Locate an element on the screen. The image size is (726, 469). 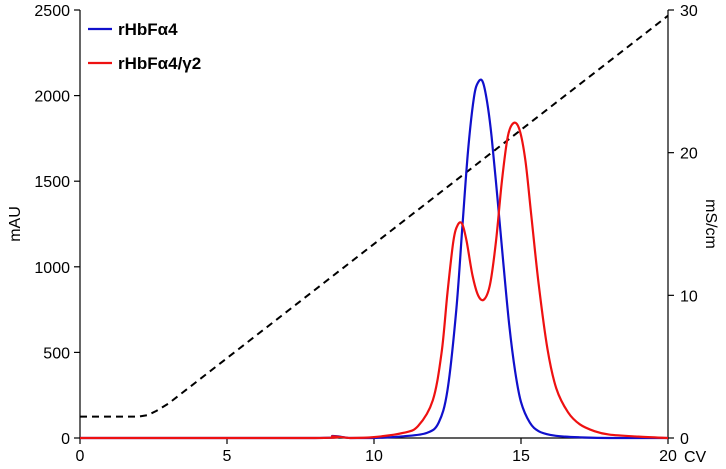
x-tick-label: 5 is located at coordinates (227, 456).